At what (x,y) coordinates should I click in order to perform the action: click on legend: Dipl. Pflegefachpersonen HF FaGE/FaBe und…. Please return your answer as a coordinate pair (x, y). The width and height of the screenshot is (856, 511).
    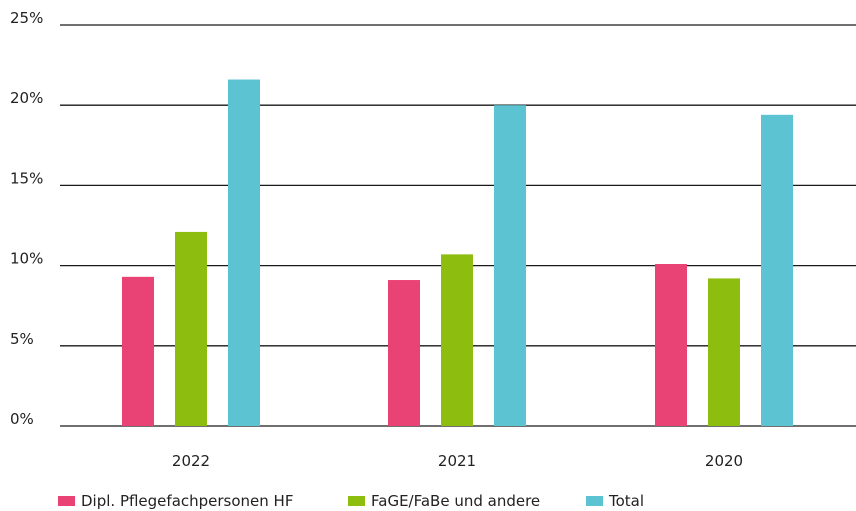
    Looking at the image, I should click on (351, 501).